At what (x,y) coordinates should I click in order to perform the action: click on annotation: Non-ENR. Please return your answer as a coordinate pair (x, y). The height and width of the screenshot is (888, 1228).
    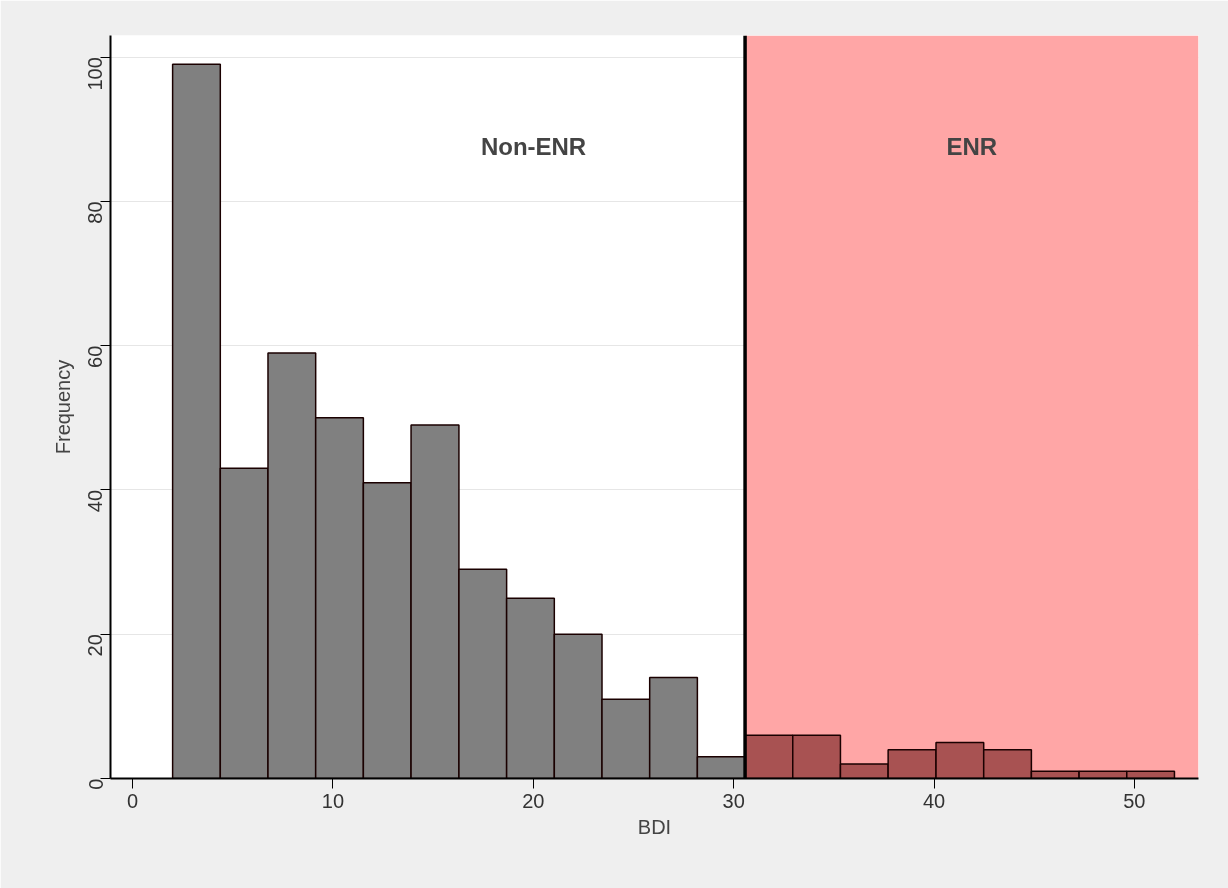
    Looking at the image, I should click on (533, 147).